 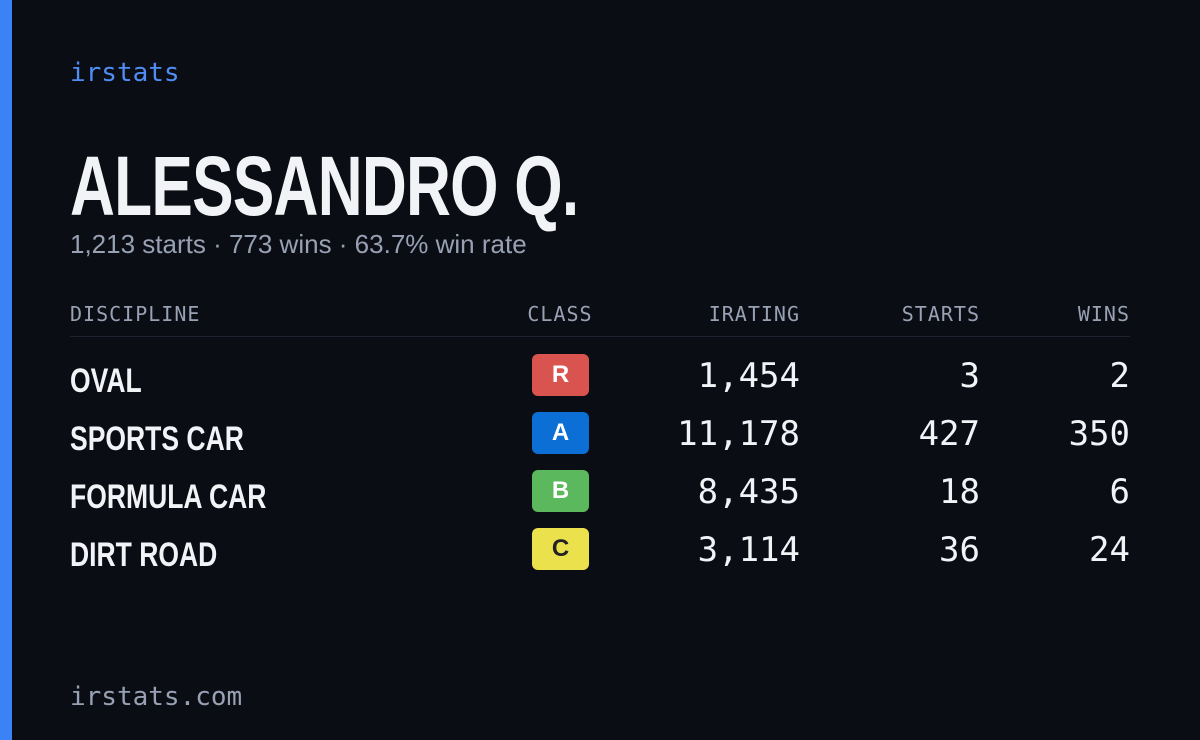 I want to click on column-header: CLASS, so click(x=560, y=314).